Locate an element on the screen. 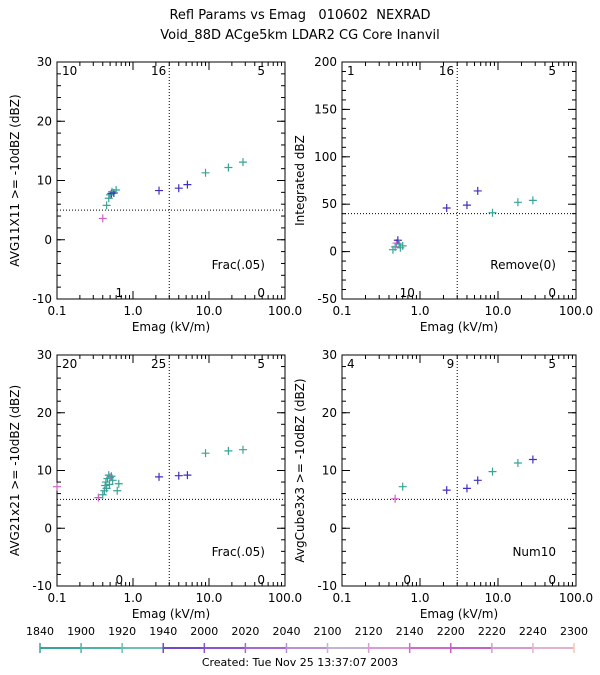 The height and width of the screenshot is (675, 600). chart-title-line1: Refl Params vs Emag 010602 NEXRAD is located at coordinates (300, 15).